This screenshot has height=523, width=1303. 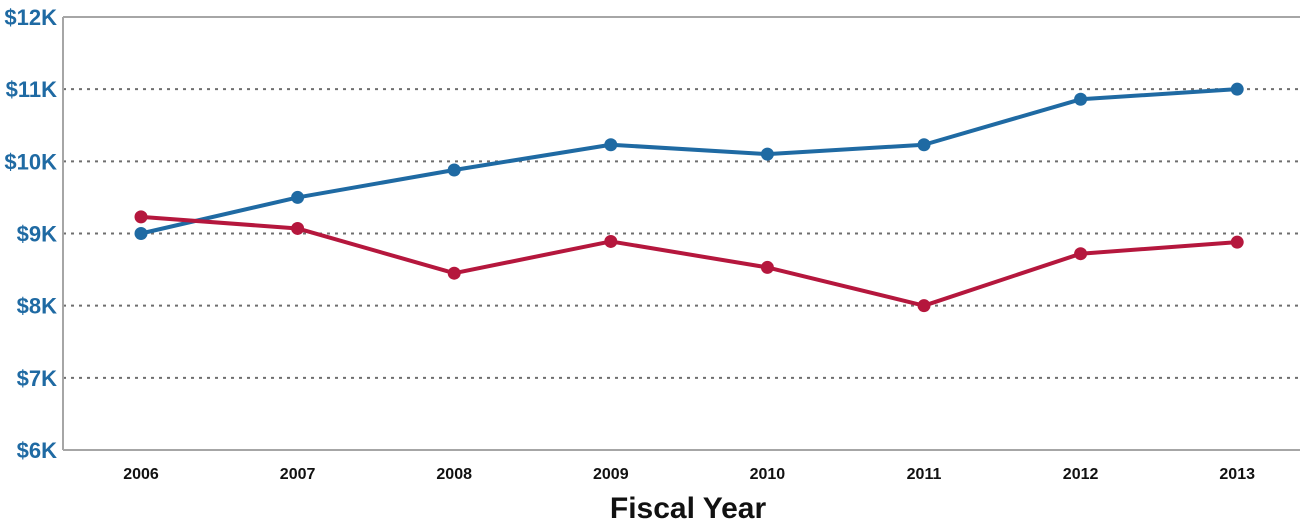 I want to click on x-tick-label: 2009, so click(x=611, y=474).